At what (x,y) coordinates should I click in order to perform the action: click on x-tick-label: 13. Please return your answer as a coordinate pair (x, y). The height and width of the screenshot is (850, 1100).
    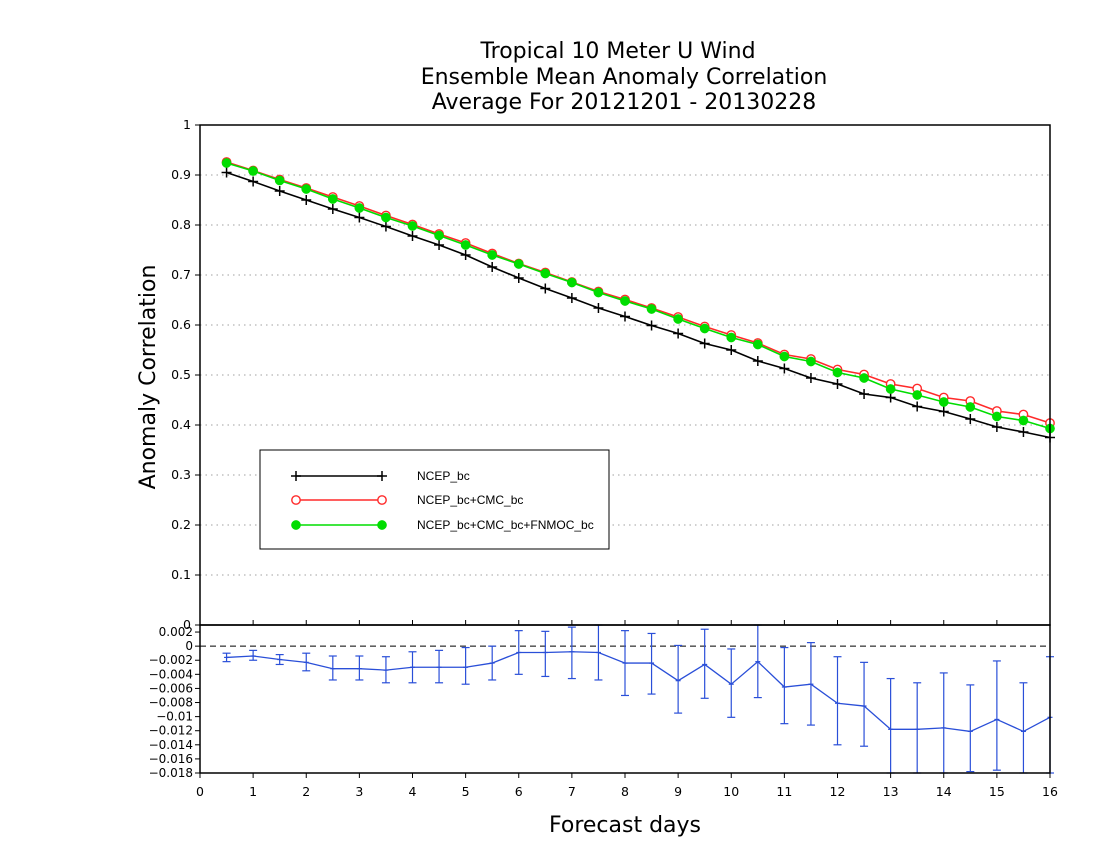
    Looking at the image, I should click on (891, 791).